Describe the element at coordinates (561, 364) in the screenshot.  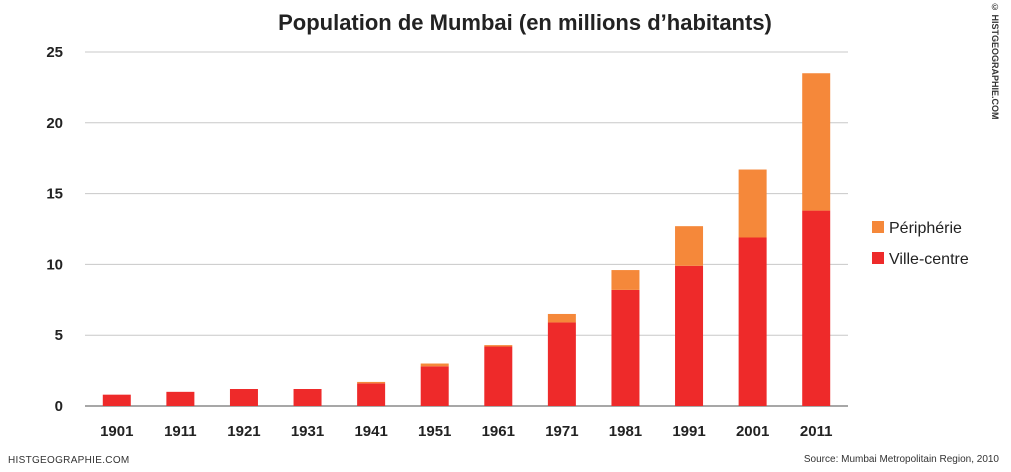
I see `bar-ville-centre-1971` at that location.